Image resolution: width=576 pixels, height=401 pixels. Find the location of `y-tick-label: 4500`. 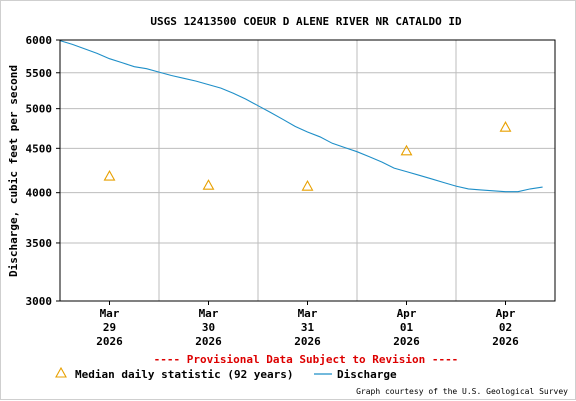

y-tick-label: 4500 is located at coordinates (39, 148).